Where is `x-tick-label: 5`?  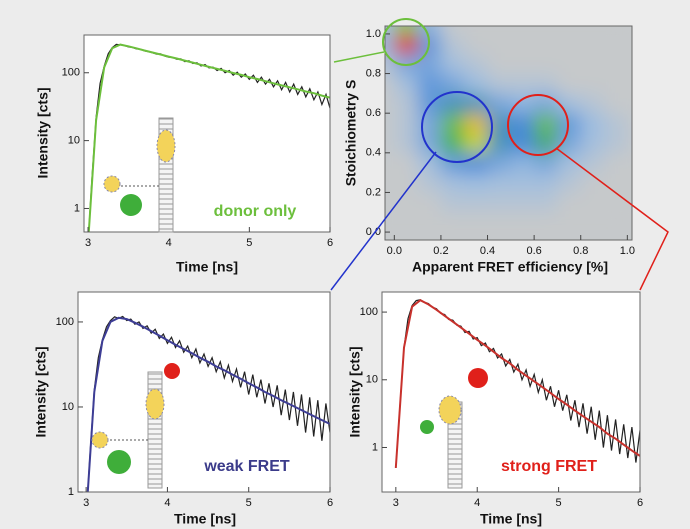
x-tick-label: 5 is located at coordinates (559, 503).